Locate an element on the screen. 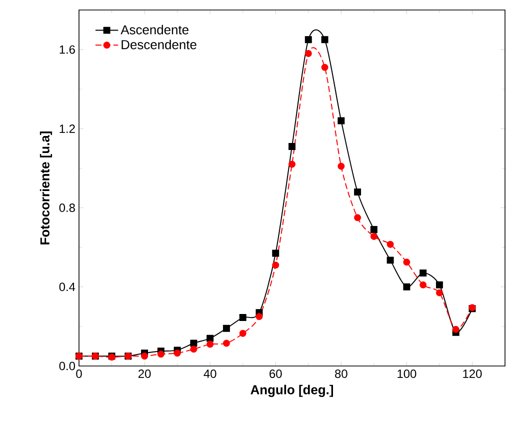 The image size is (515, 421). legend-label: Descendente is located at coordinates (159, 45).